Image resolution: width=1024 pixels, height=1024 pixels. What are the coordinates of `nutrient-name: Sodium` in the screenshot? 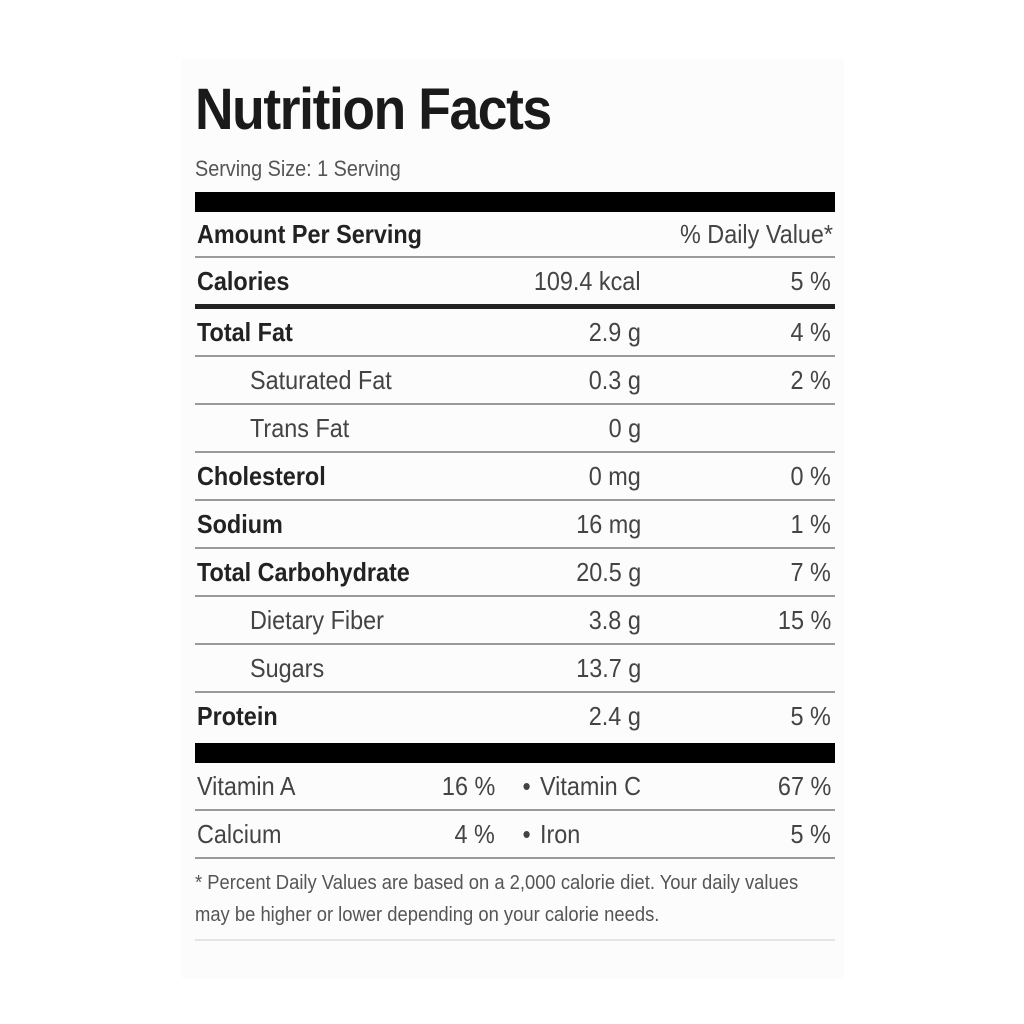 It's located at (240, 524).